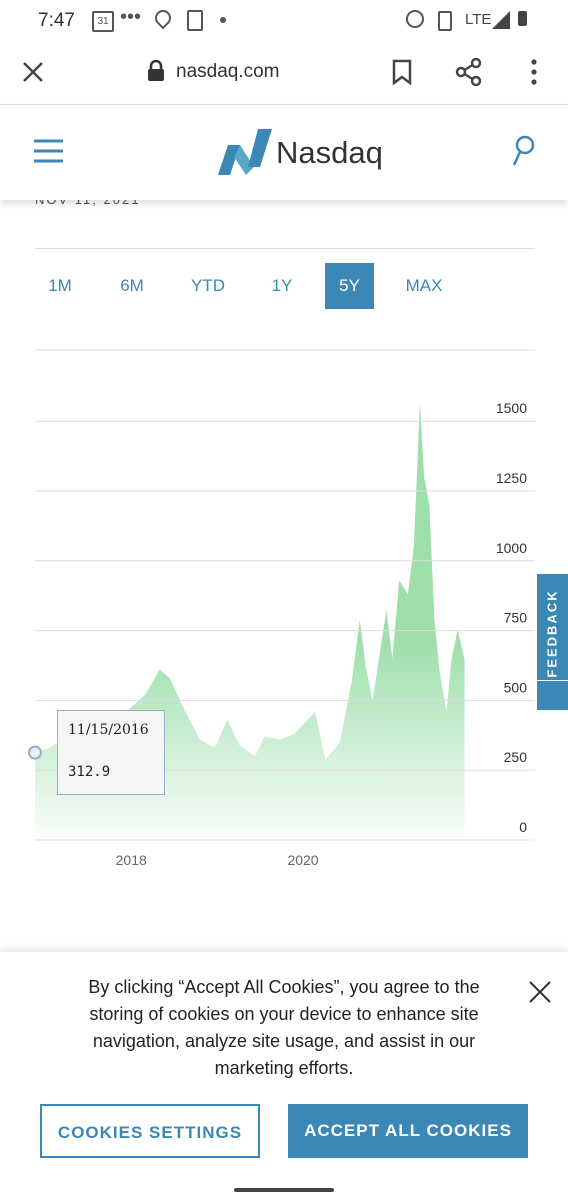 The height and width of the screenshot is (1200, 568). I want to click on y-tick-label: 500, so click(516, 687).